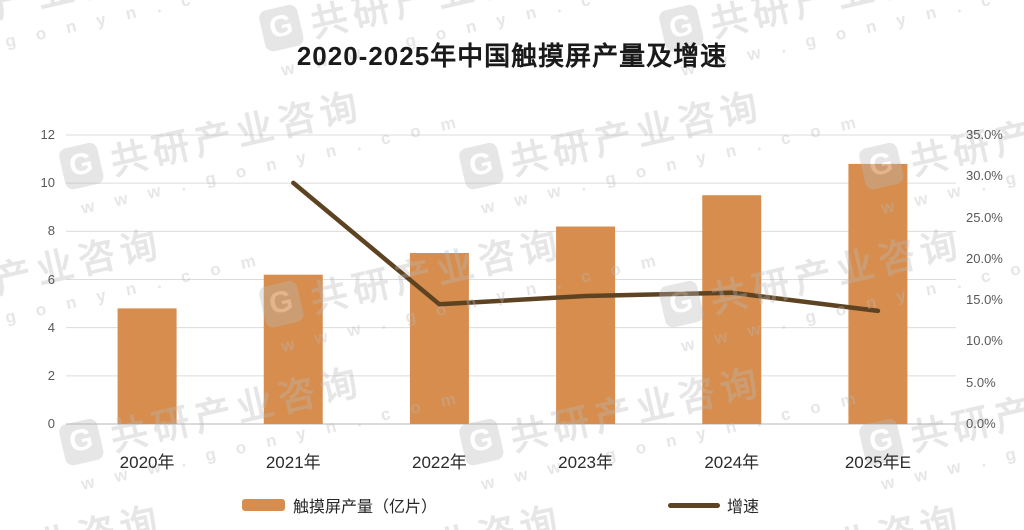 This screenshot has width=1024, height=530. What do you see at coordinates (51, 279) in the screenshot?
I see `left-axis-tick: 6` at bounding box center [51, 279].